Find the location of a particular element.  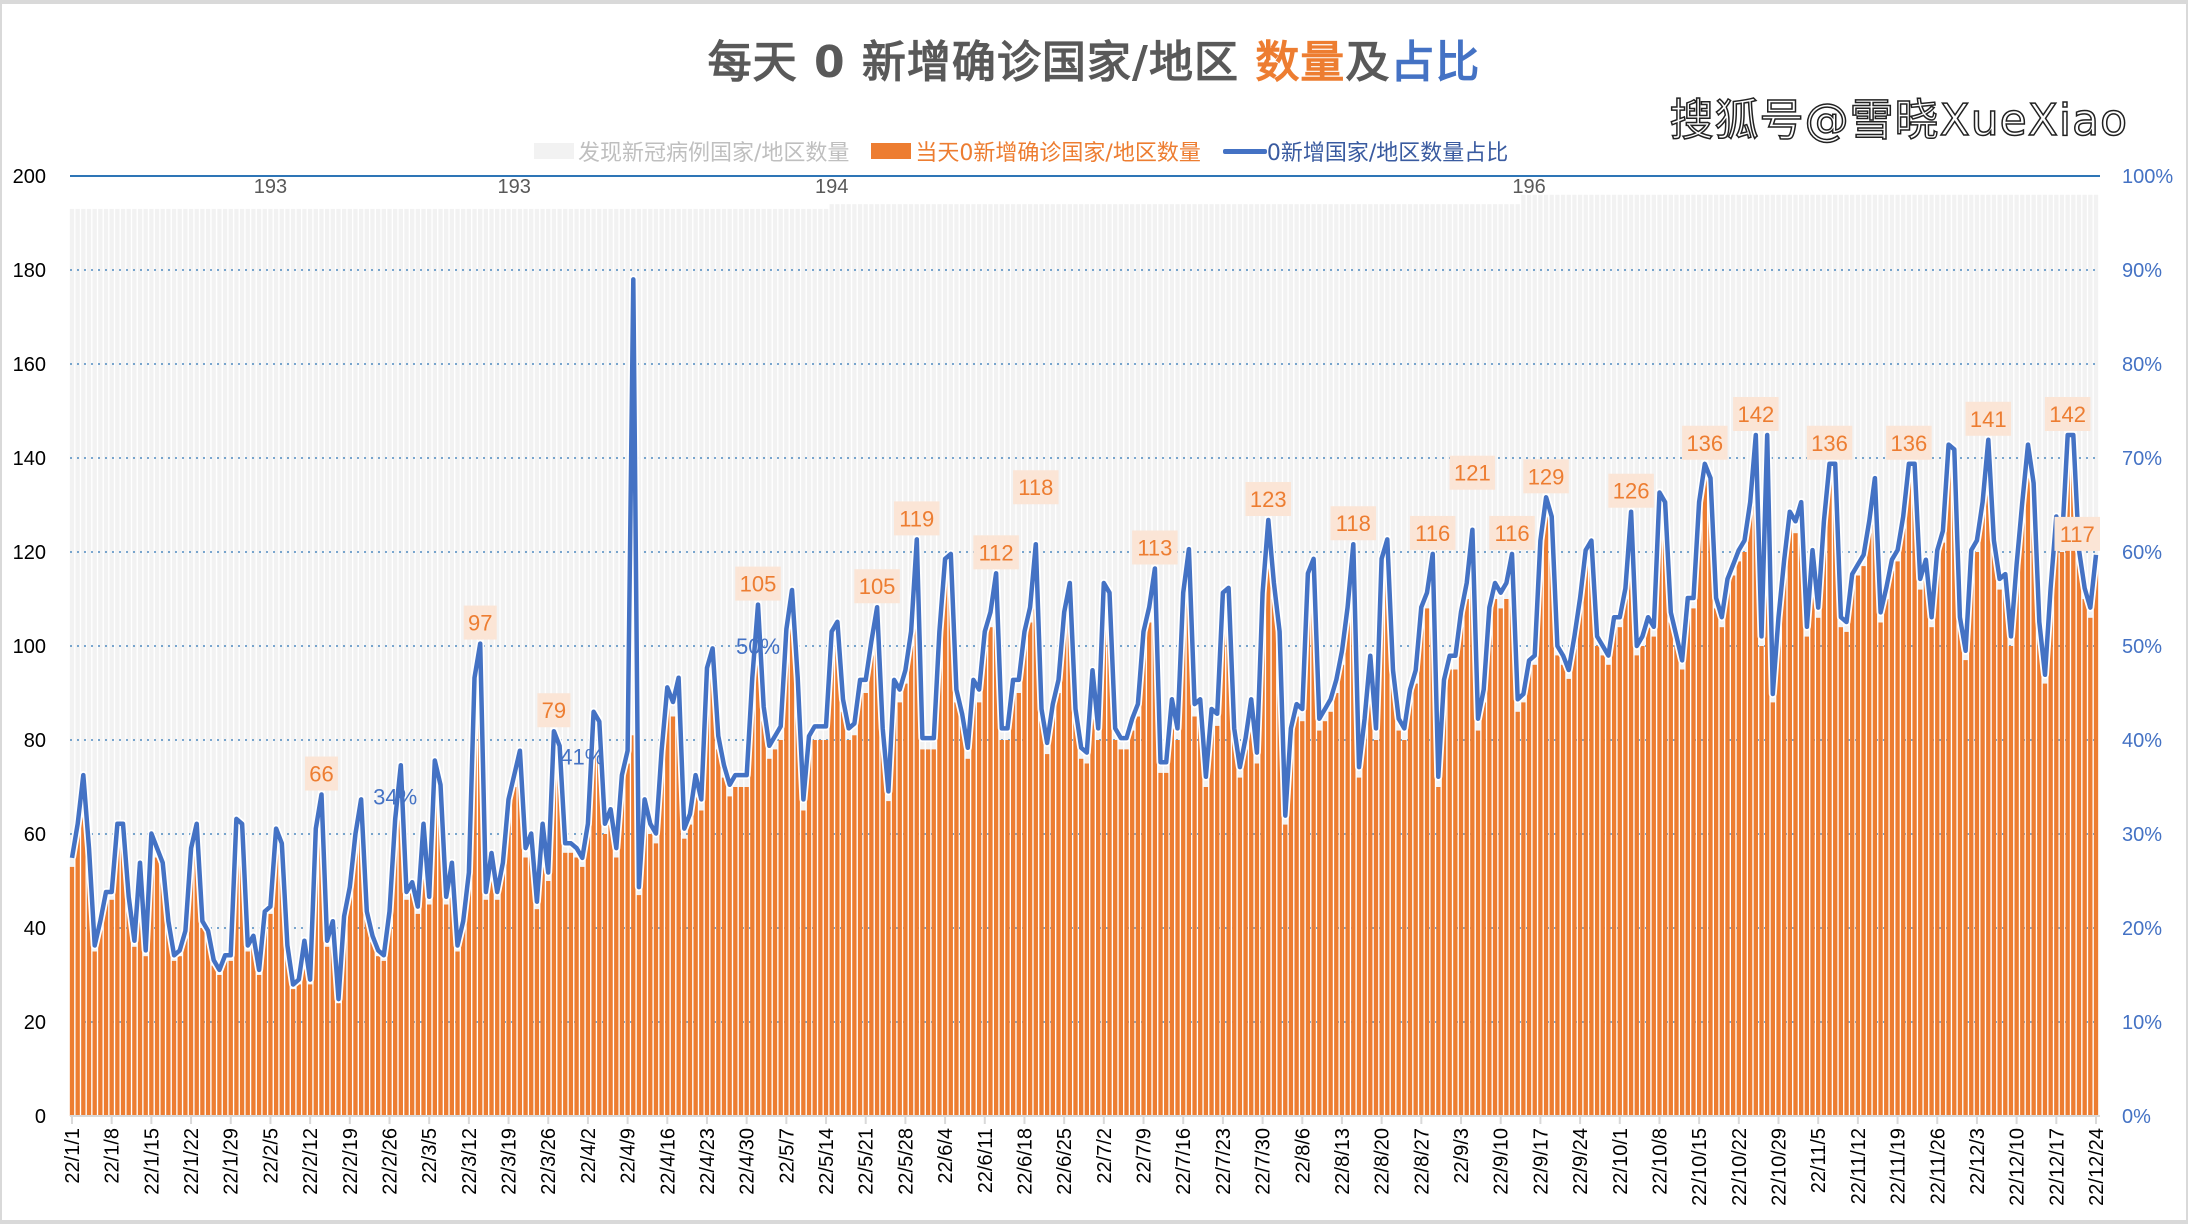

legend-swatch-total is located at coordinates (554, 151).